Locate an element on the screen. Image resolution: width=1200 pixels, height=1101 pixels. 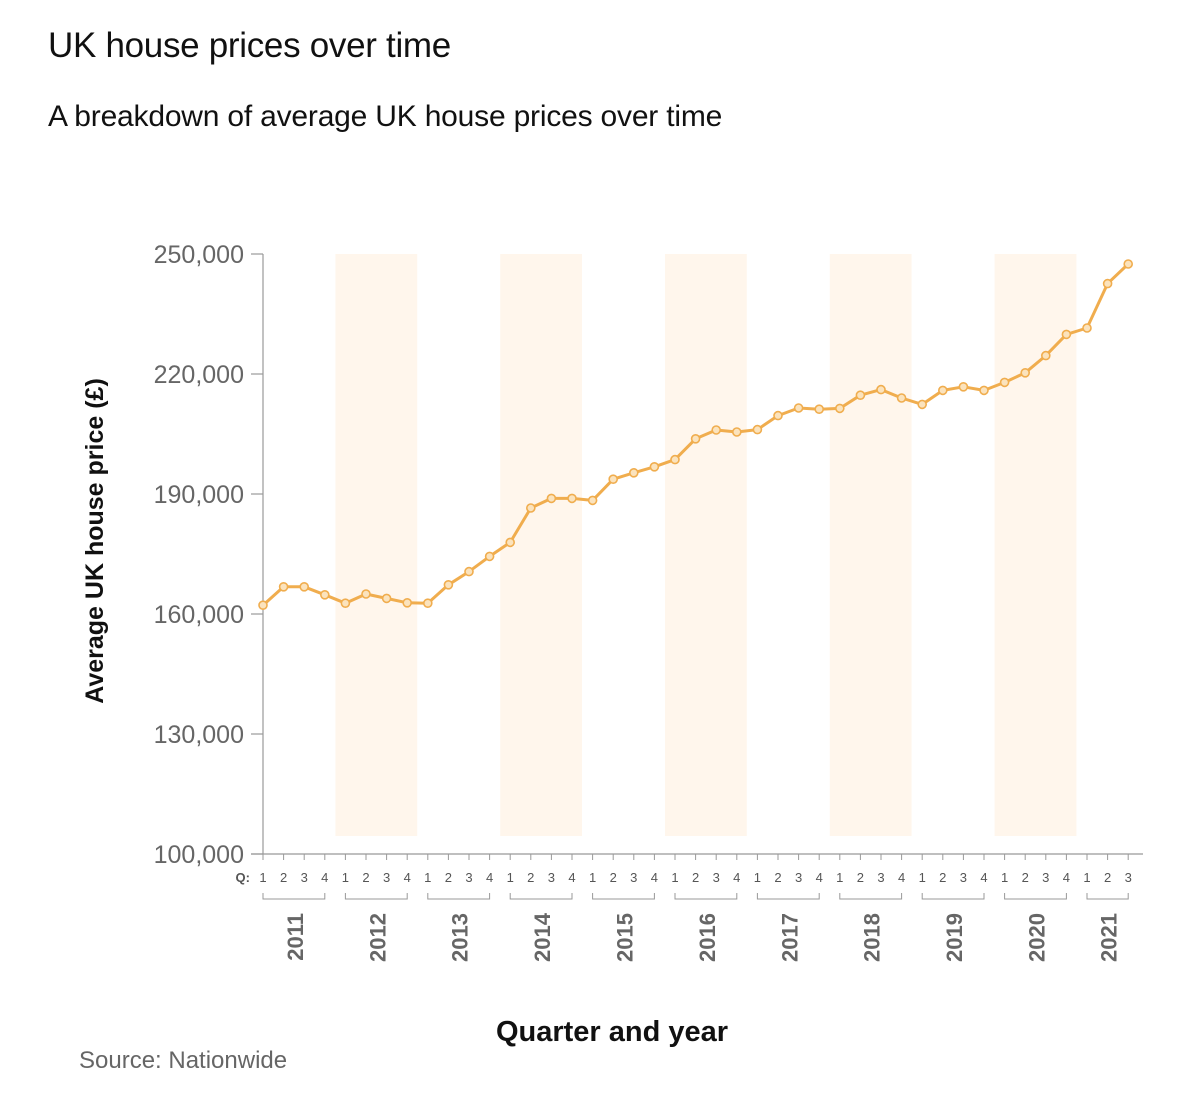
chart-title: UK house prices over time is located at coordinates (249, 45).